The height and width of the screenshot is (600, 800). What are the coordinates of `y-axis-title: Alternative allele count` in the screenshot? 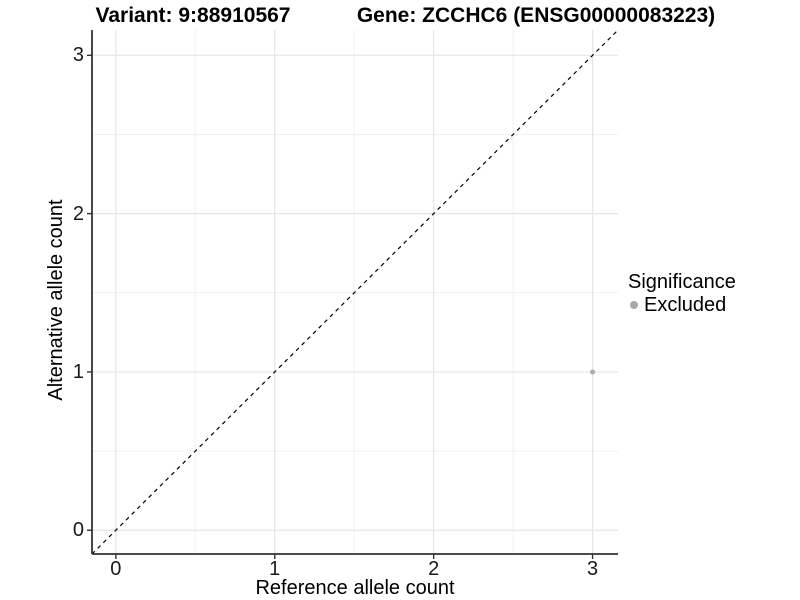 It's located at (56, 300).